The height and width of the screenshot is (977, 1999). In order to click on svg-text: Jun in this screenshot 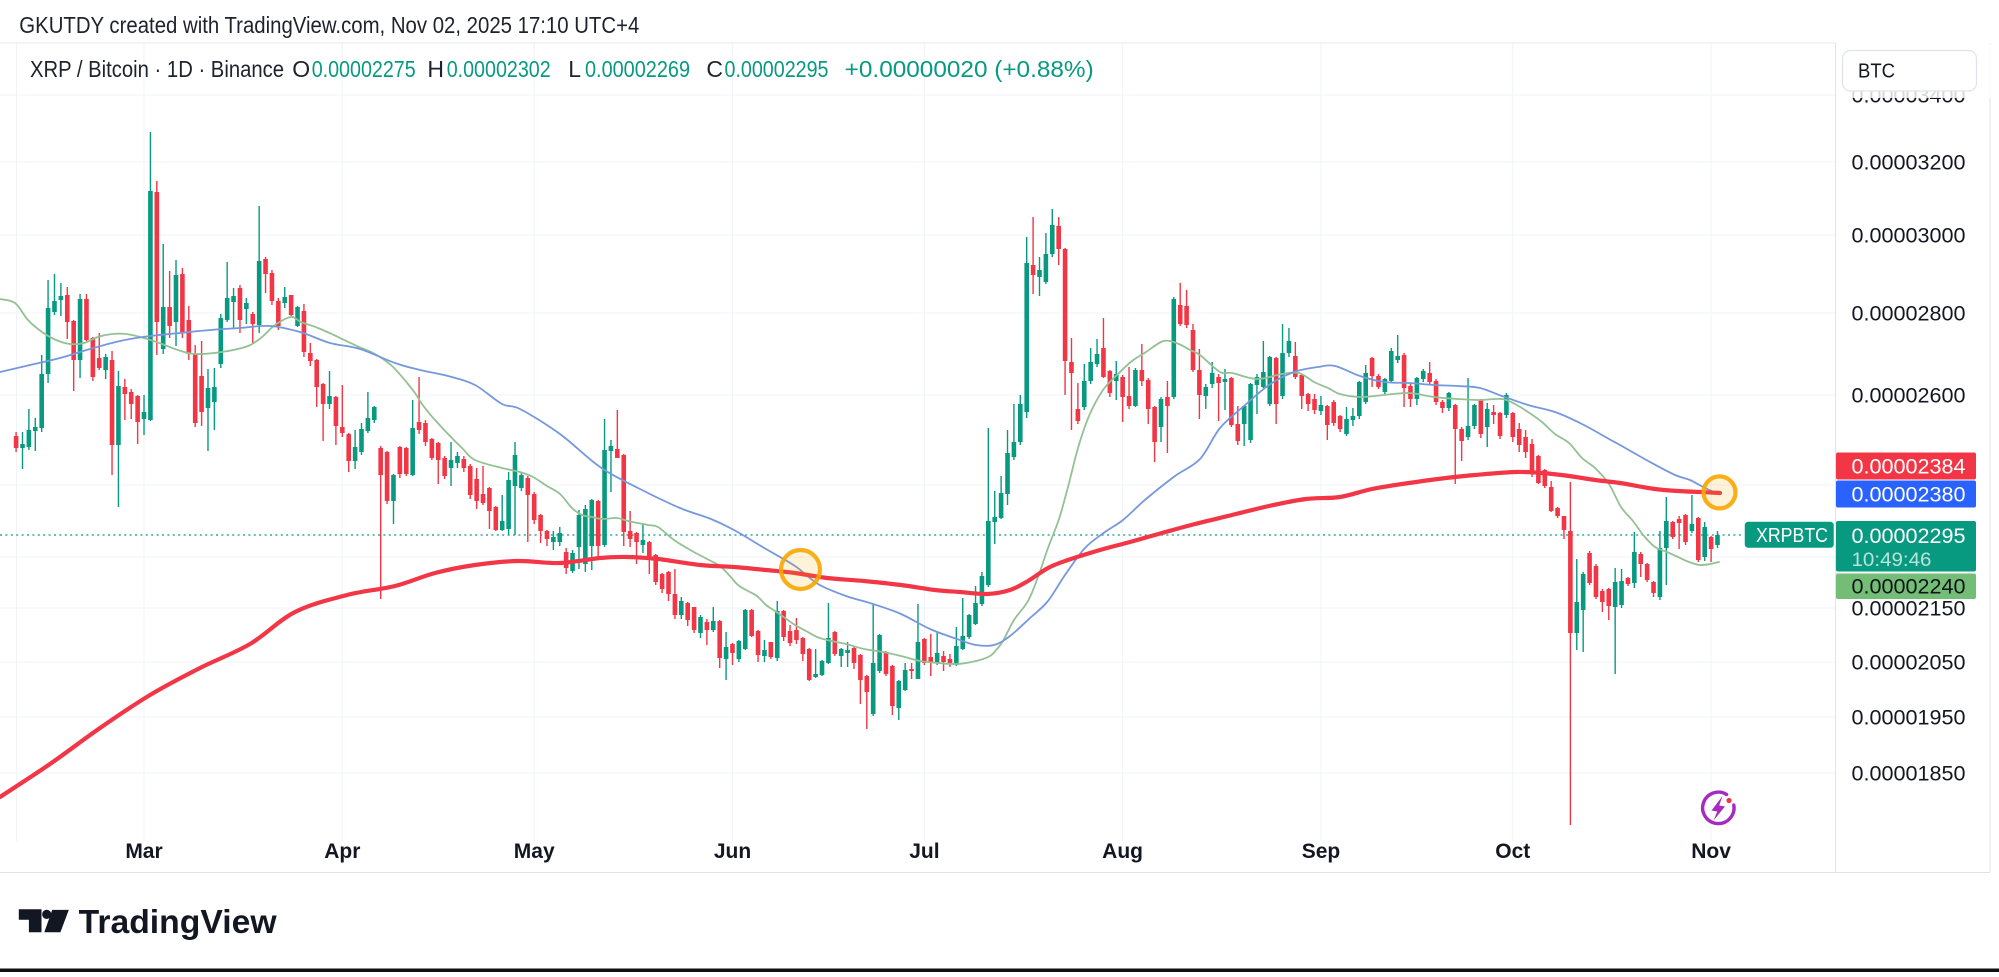, I will do `click(732, 851)`.